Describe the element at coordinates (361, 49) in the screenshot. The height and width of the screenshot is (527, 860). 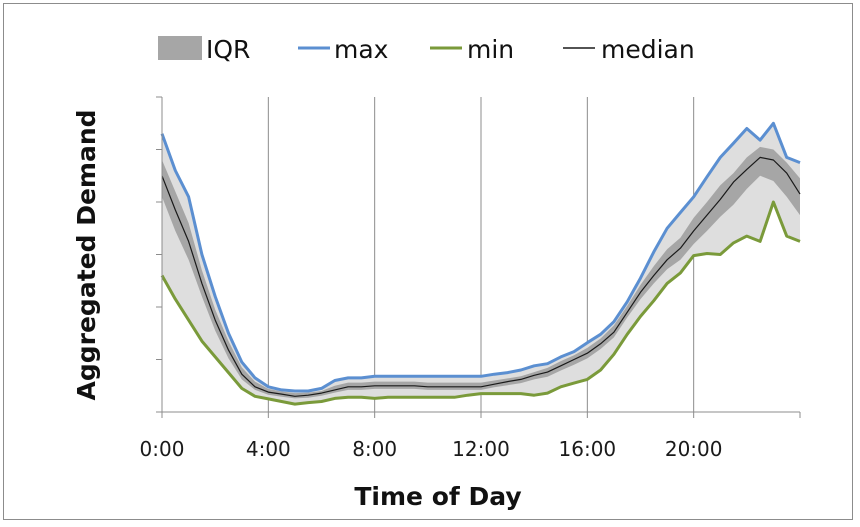
I see `legend-label-max: max` at that location.